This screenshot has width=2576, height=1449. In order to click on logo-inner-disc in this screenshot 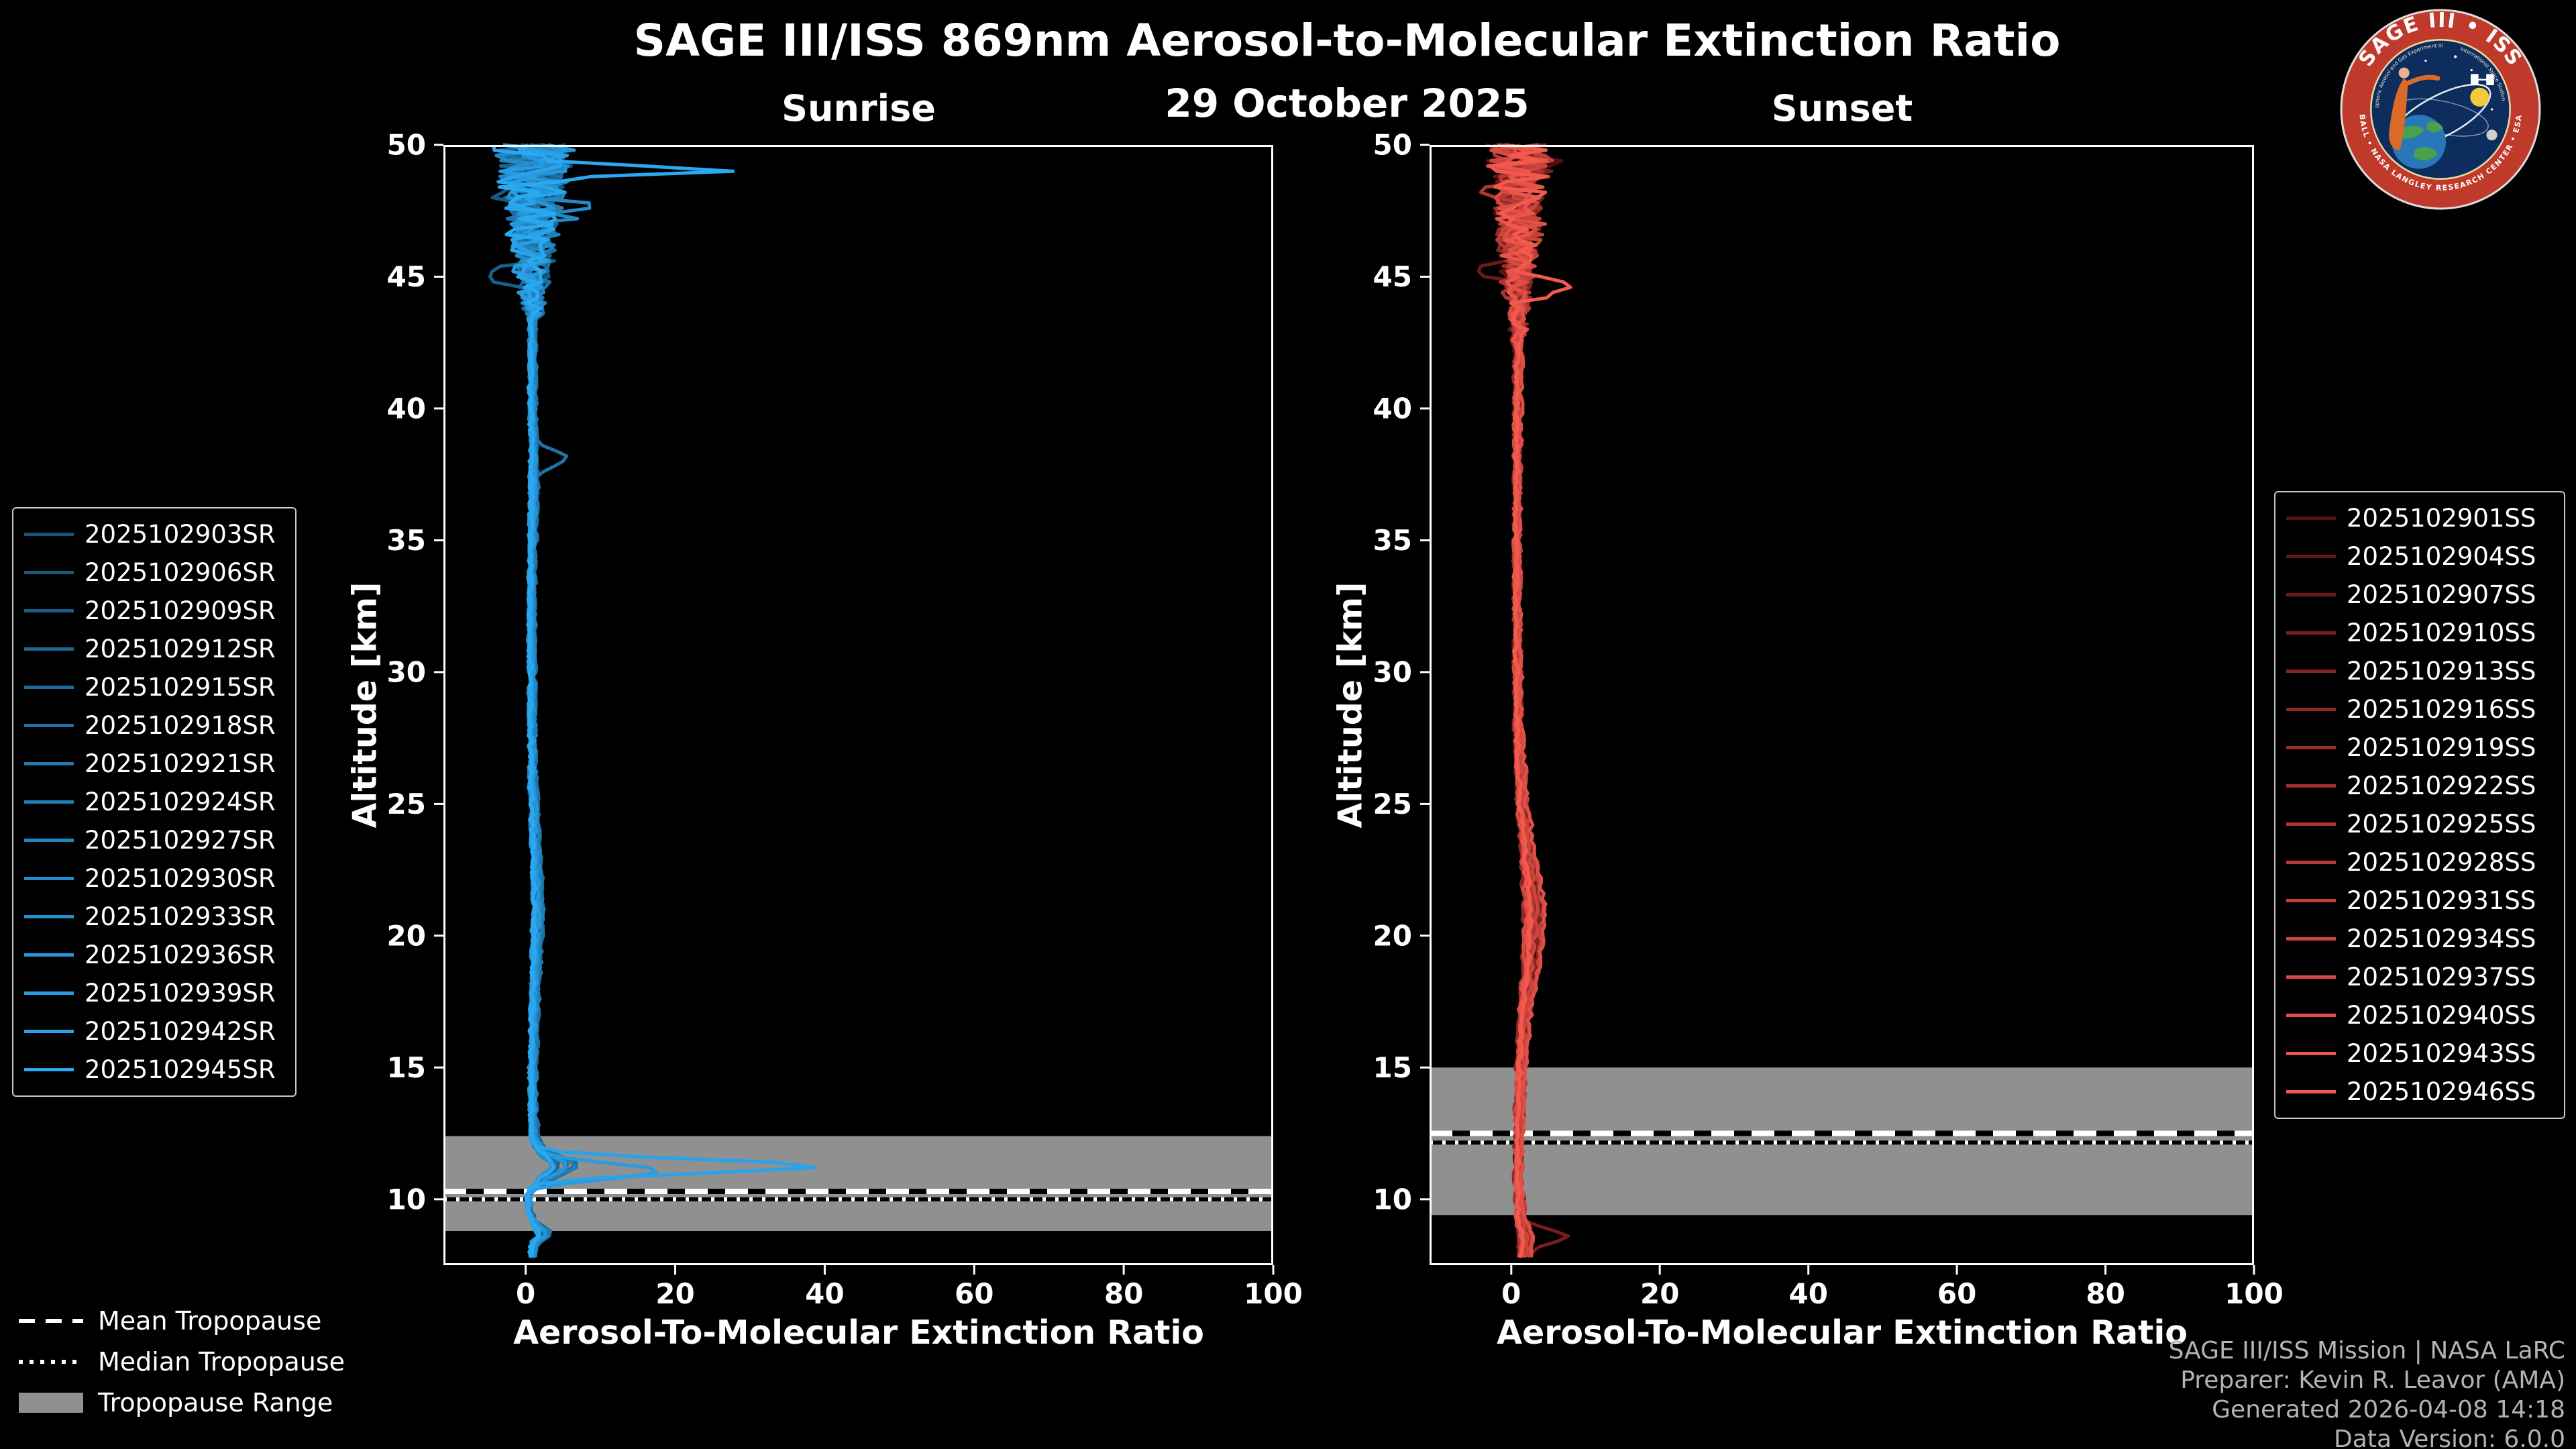, I will do `click(2440, 109)`.